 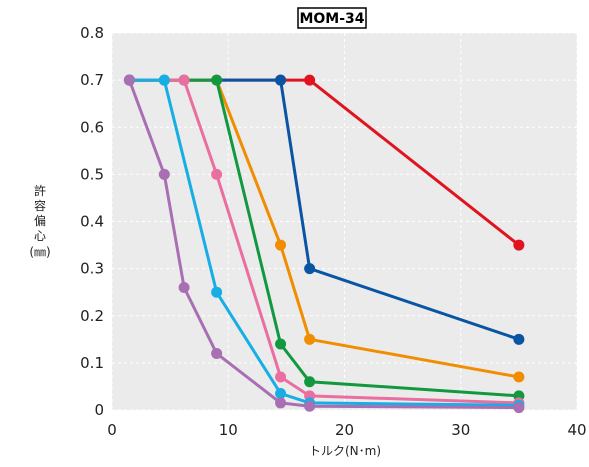 I want to click on x-tick-label: 10, so click(x=228, y=430).